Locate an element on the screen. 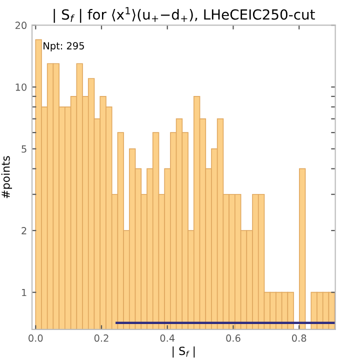 The width and height of the screenshot is (337, 360). chart-title: | S$_{f}$ | for ⟨x$^{1}$⟩(u$_{+}$−d$_{+}$), LHeCEIC250-cut is located at coordinates (184, 15).